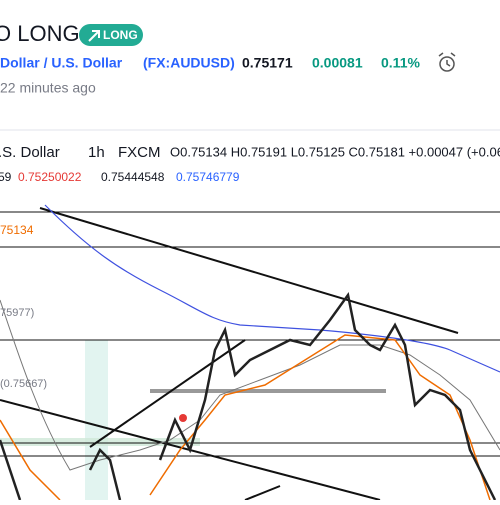  What do you see at coordinates (30, 152) in the screenshot?
I see `legend-name: .S. Dollar` at bounding box center [30, 152].